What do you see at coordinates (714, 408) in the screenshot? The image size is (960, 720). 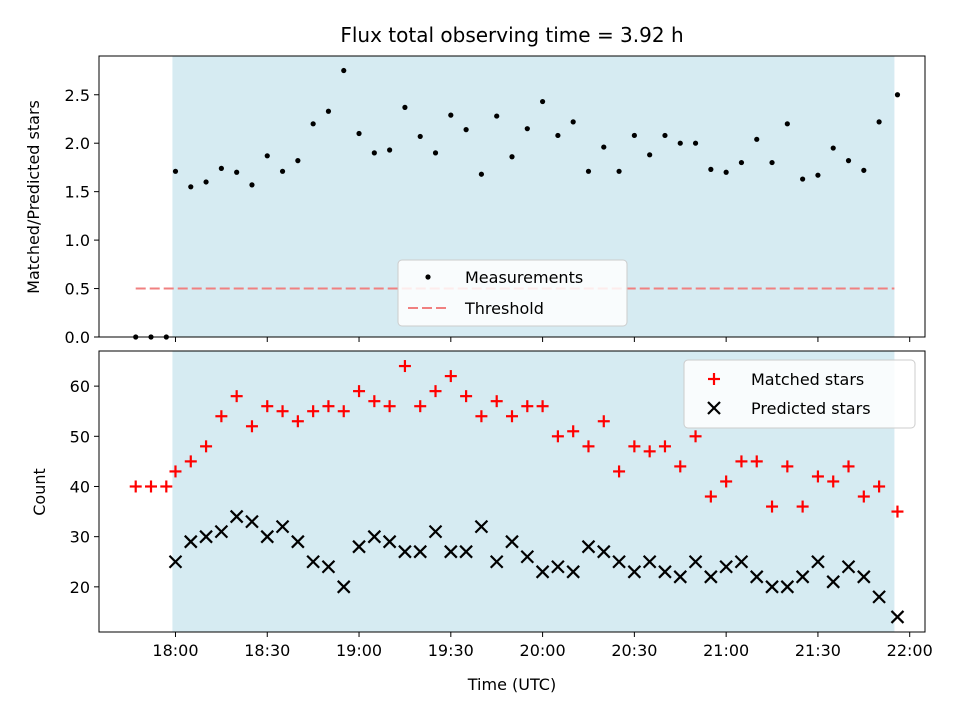 I see `legend-predicted-marker` at bounding box center [714, 408].